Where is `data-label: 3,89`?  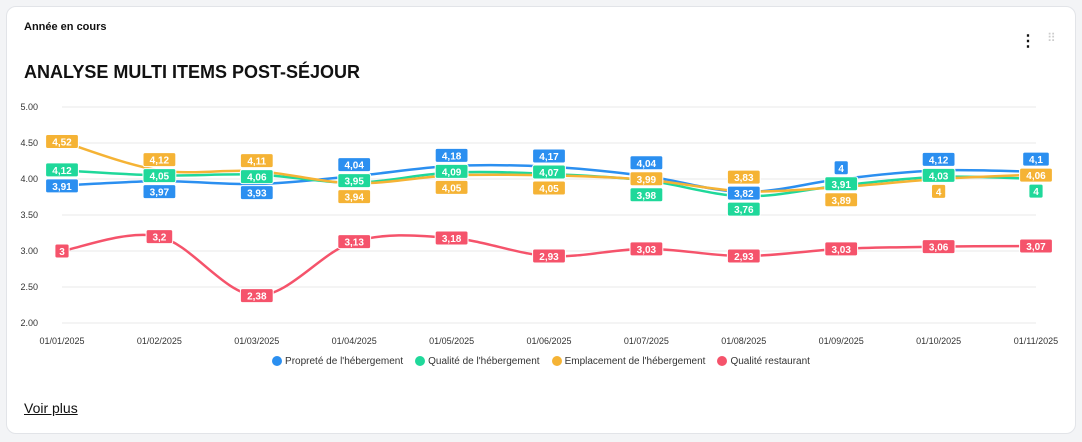 data-label: 3,89 is located at coordinates (841, 201).